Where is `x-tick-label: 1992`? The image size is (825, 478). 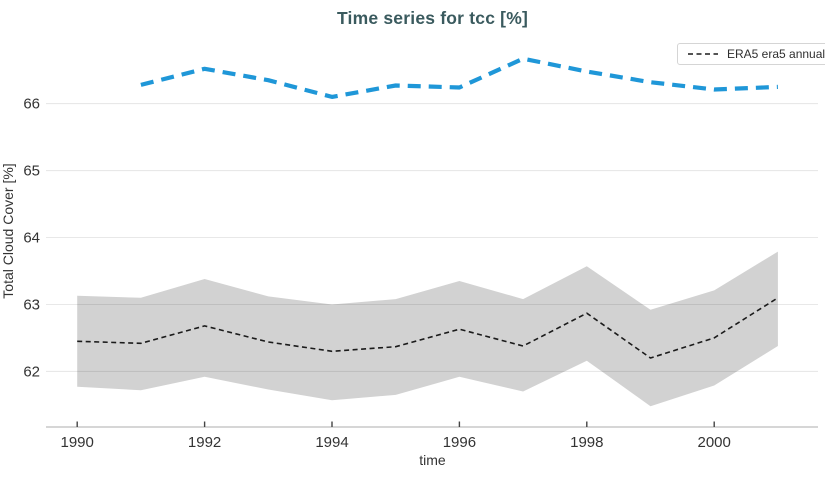
x-tick-label: 1992 is located at coordinates (204, 442).